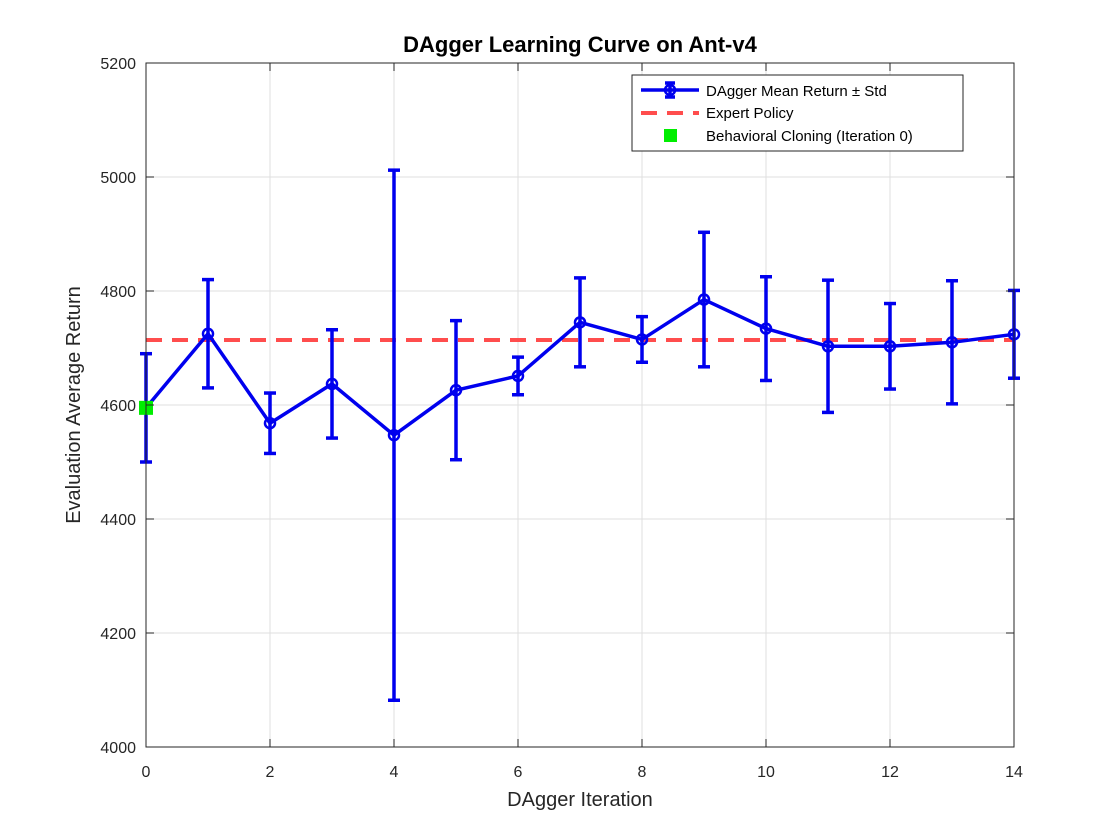  Describe the element at coordinates (518, 772) in the screenshot. I see `x-tick-label: 6` at that location.